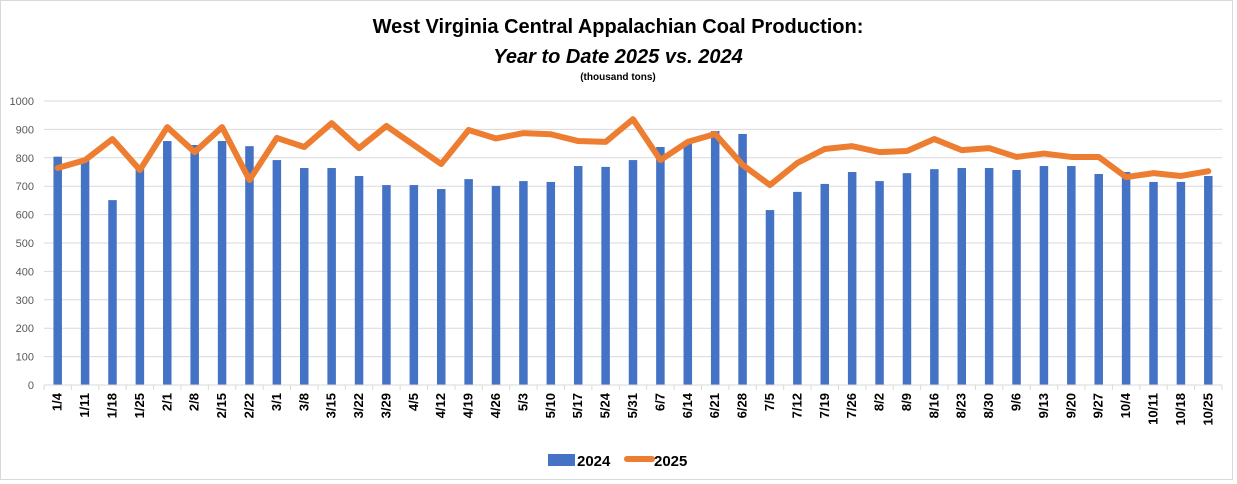  What do you see at coordinates (413, 402) in the screenshot?
I see `x-tick-label: 4/5` at bounding box center [413, 402].